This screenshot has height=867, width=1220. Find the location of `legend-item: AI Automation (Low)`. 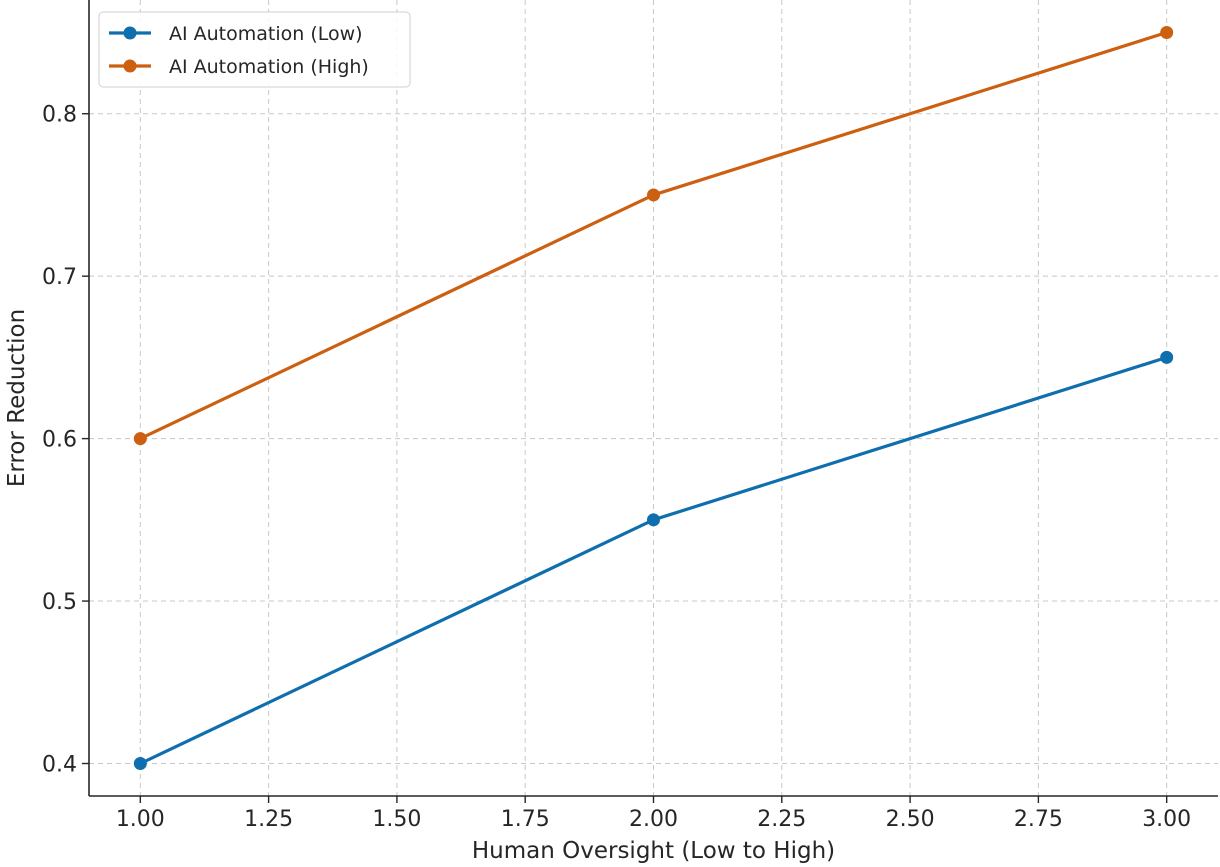

legend-item: AI Automation (Low) is located at coordinates (236, 34).